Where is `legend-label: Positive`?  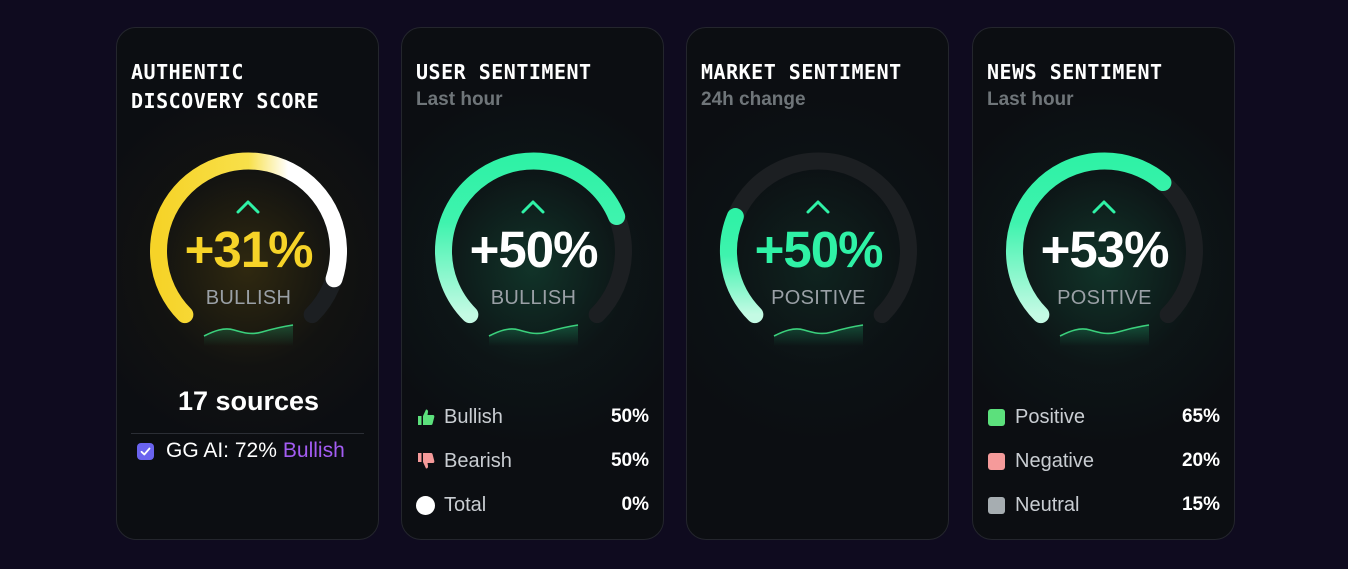
legend-label: Positive is located at coordinates (1050, 416).